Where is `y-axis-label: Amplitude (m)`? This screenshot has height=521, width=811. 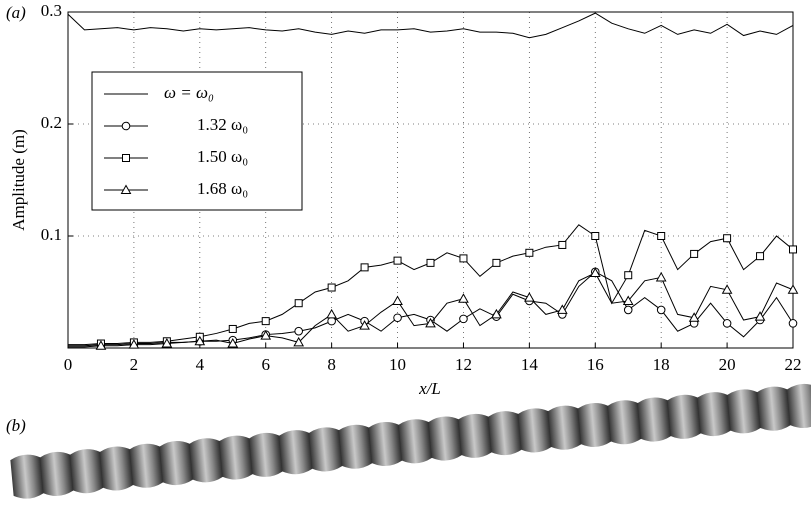
y-axis-label: Amplitude (m) is located at coordinates (18, 180).